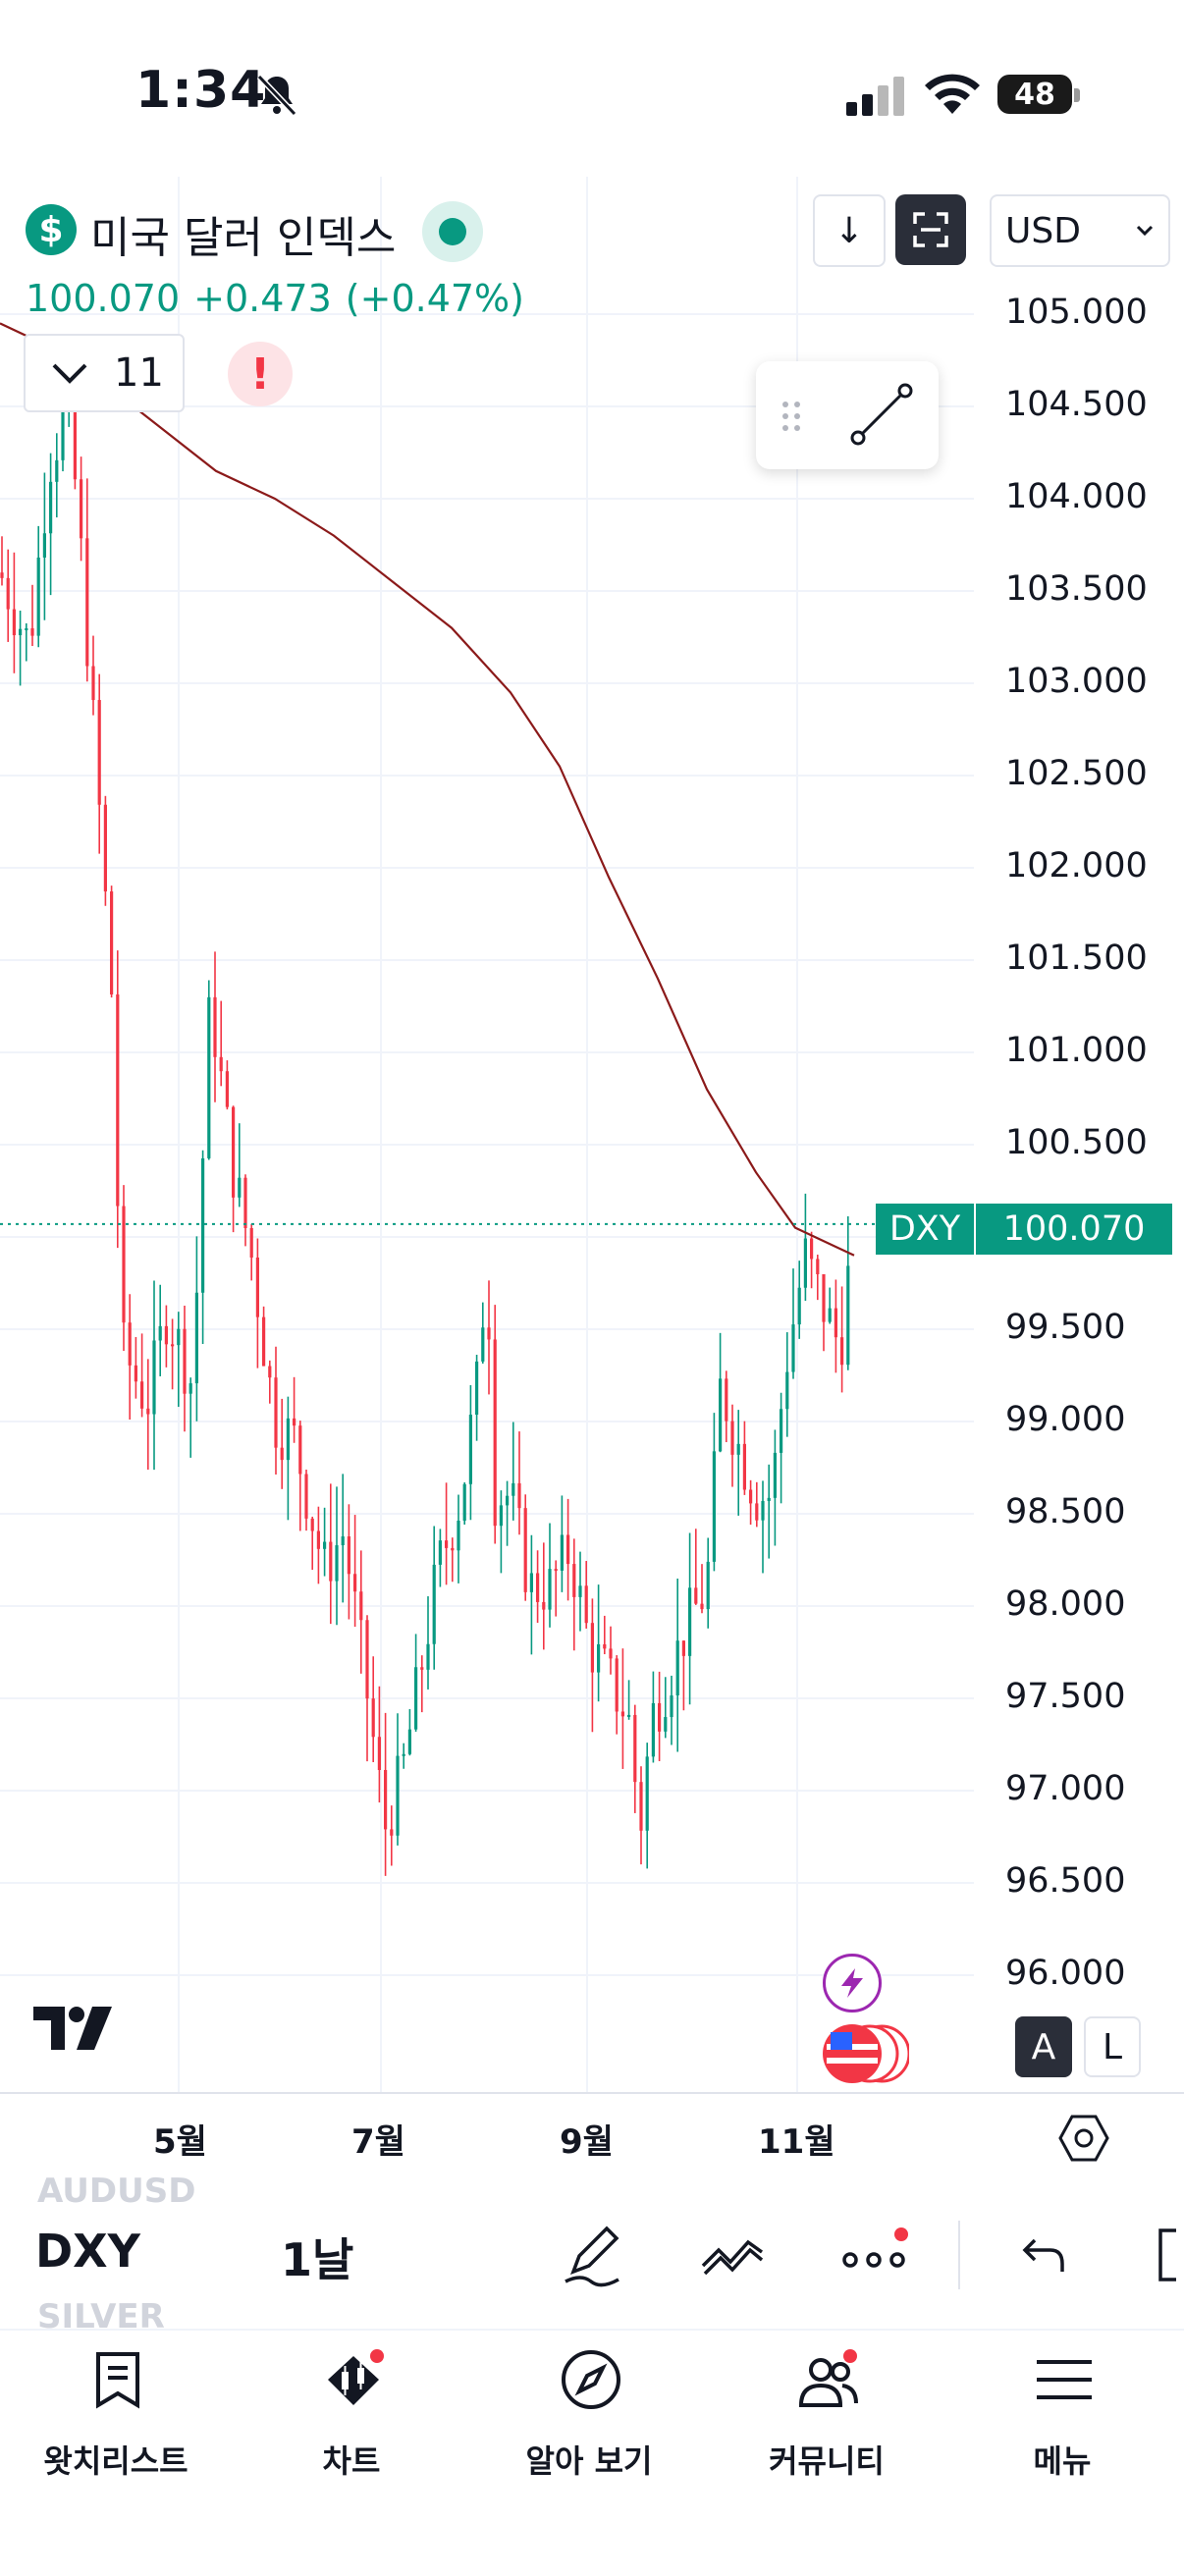 The image size is (1184, 2576). Describe the element at coordinates (1065, 1327) in the screenshot. I see `price-scale-label: 99.500` at that location.